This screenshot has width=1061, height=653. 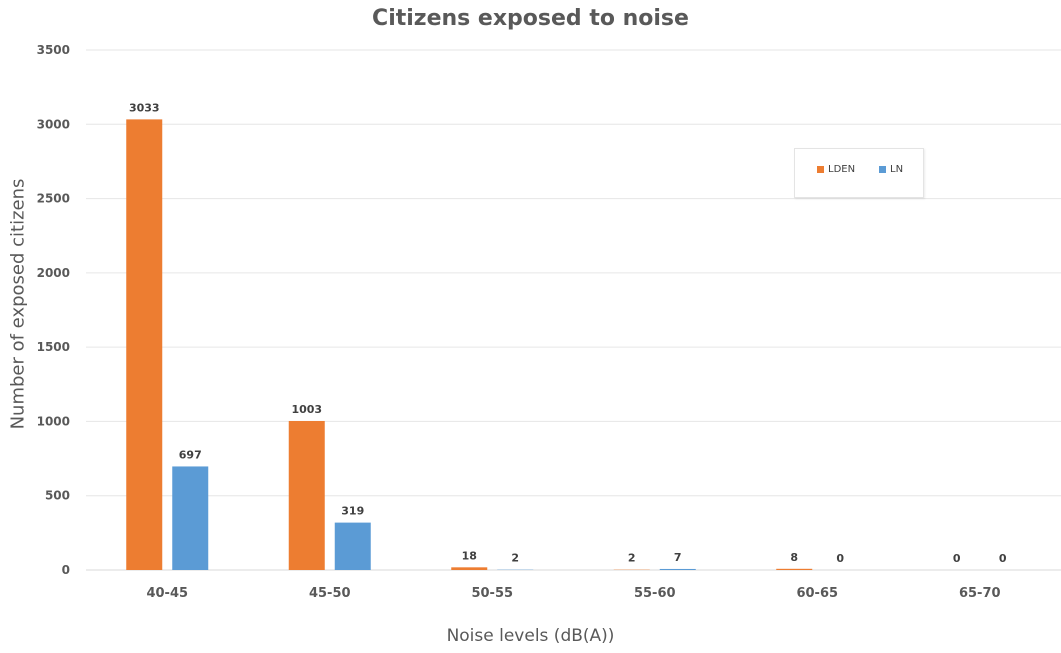 What do you see at coordinates (820, 169) in the screenshot?
I see `legend-swatch-lden` at bounding box center [820, 169].